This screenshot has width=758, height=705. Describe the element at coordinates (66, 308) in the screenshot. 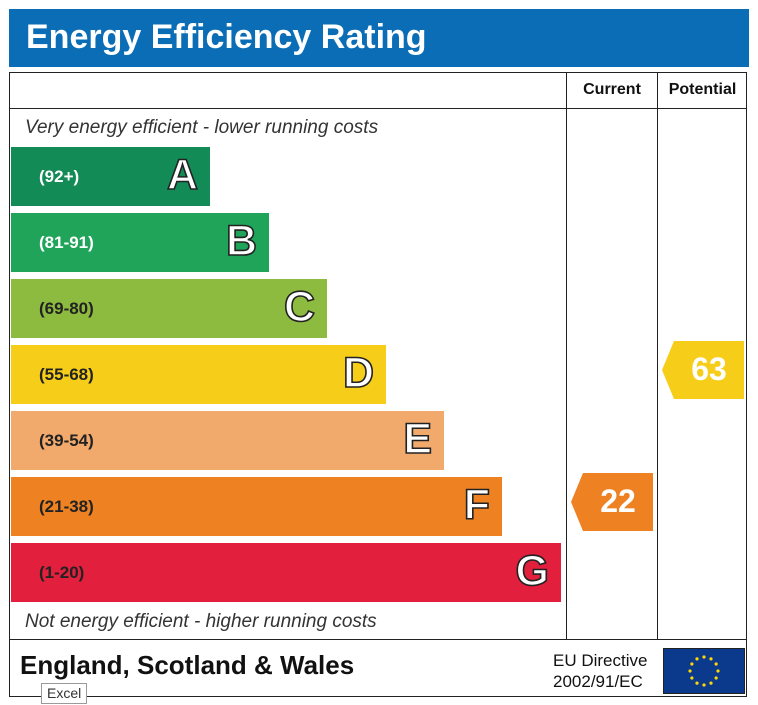

I see `band-range-label: (69-80)` at that location.